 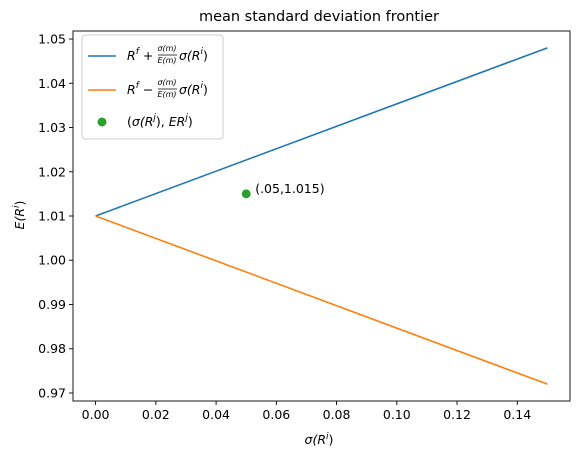 What do you see at coordinates (52, 304) in the screenshot?
I see `y-tick-label: 0.99` at bounding box center [52, 304].